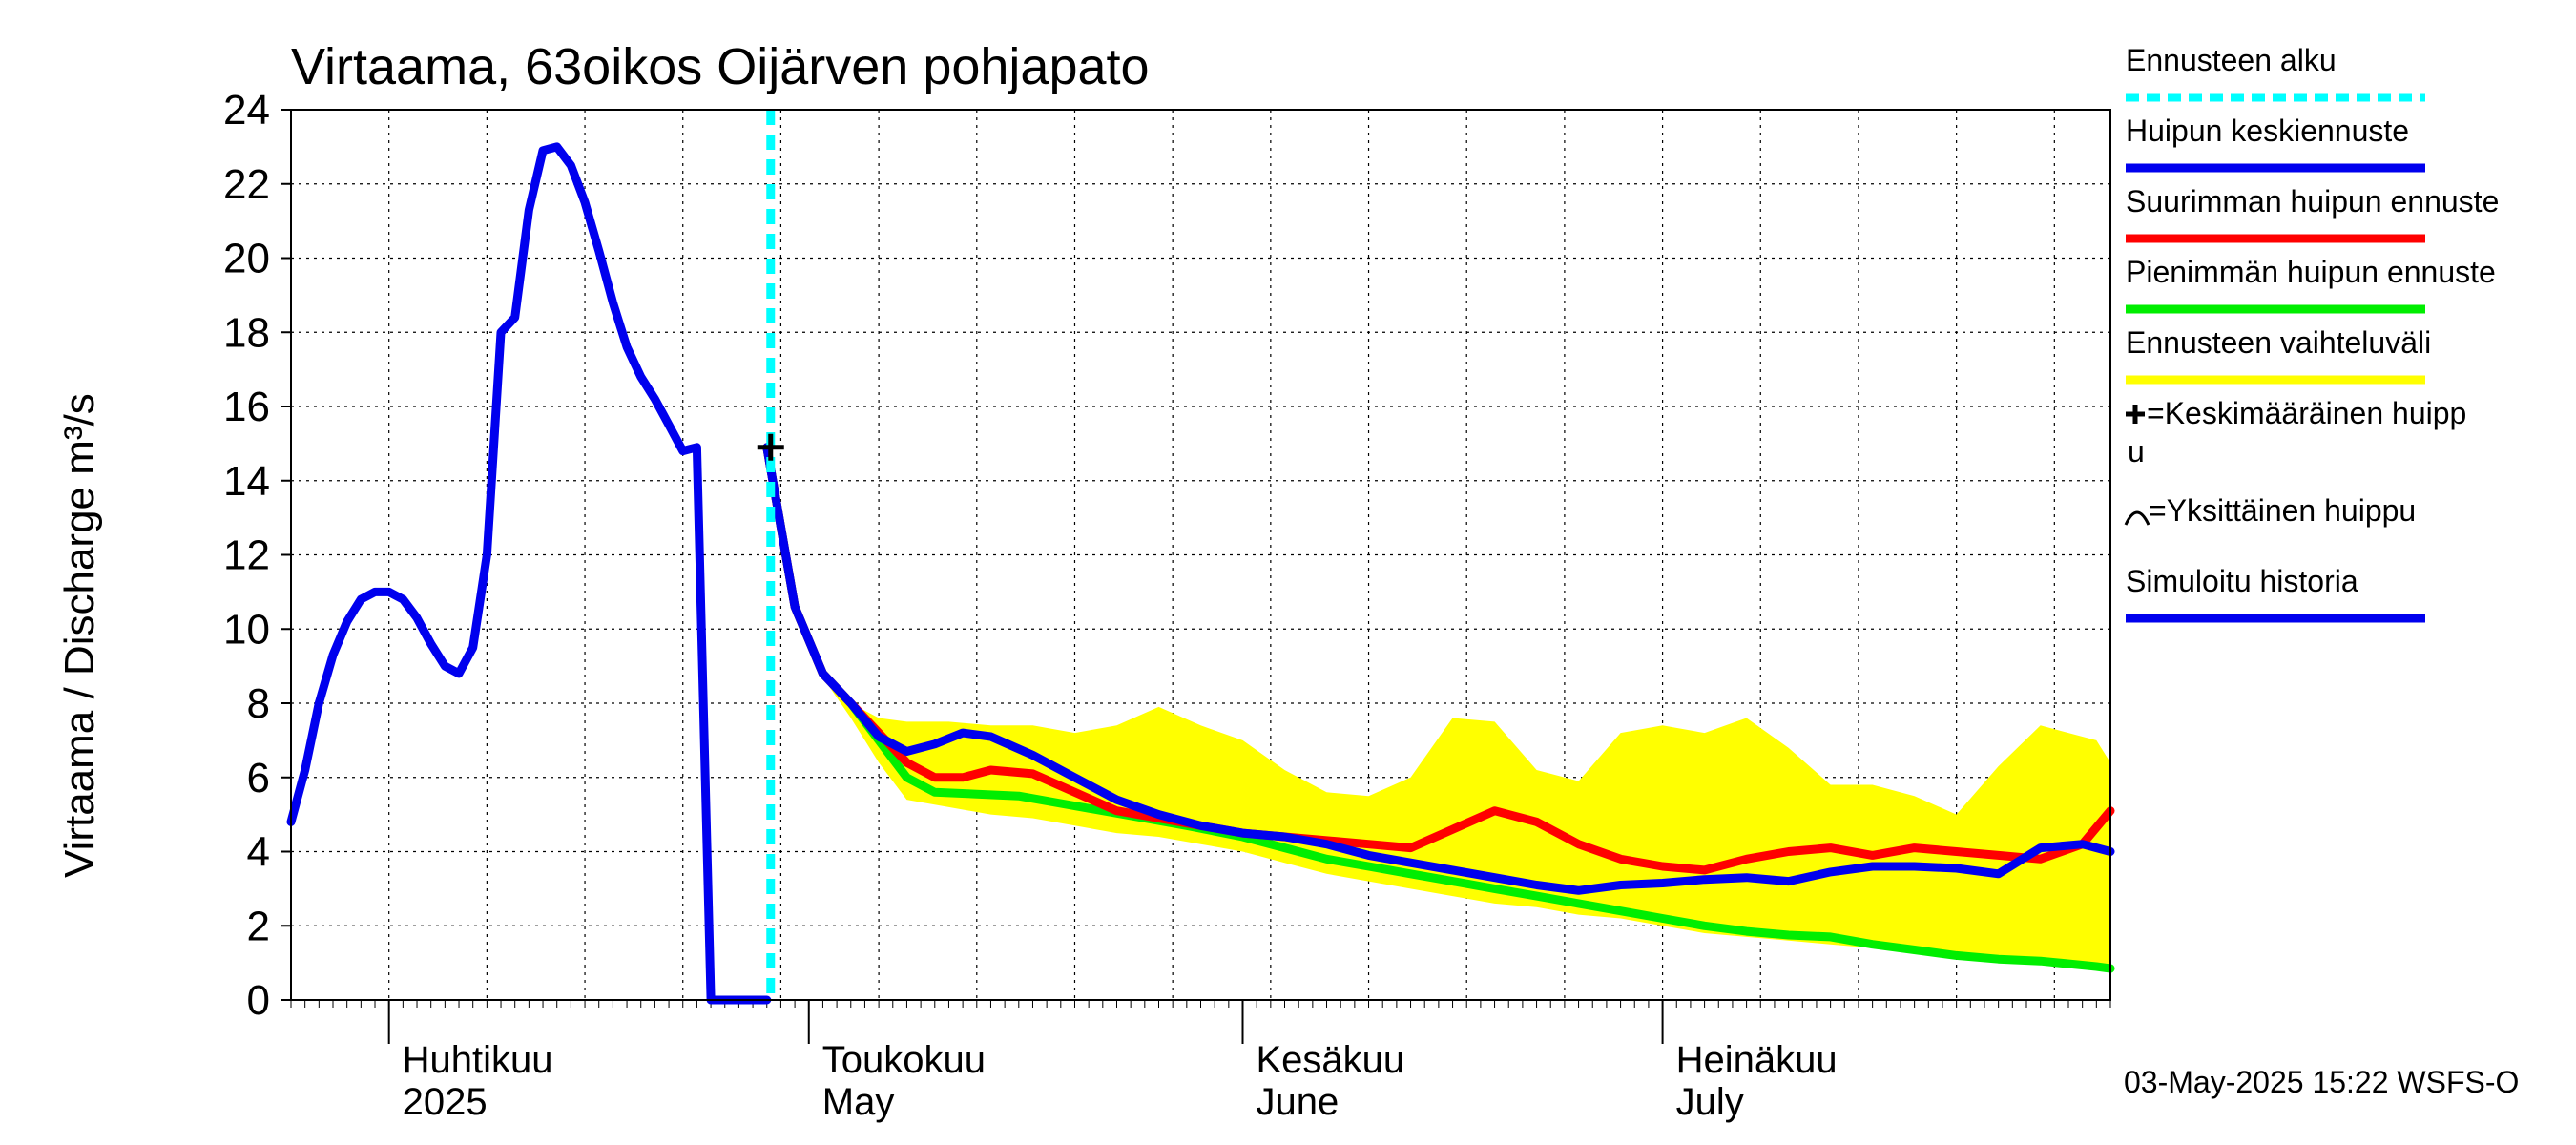 The image size is (2576, 1145). Describe the element at coordinates (246, 482) in the screenshot. I see `y-tick-label: 14` at that location.